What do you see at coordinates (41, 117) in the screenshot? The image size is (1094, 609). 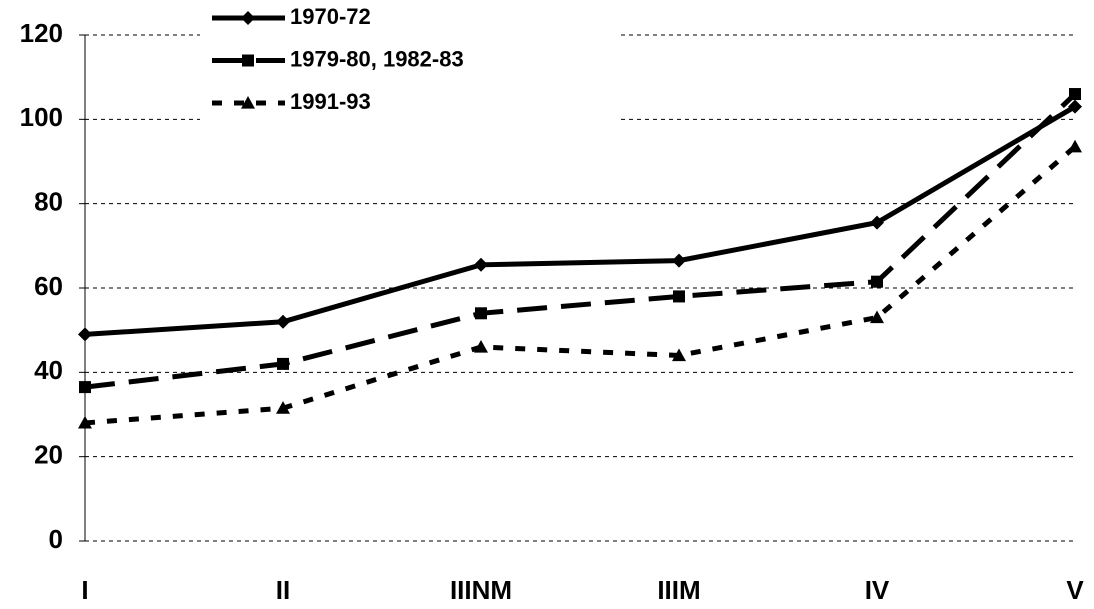 I see `y-tick-label: 100` at bounding box center [41, 117].